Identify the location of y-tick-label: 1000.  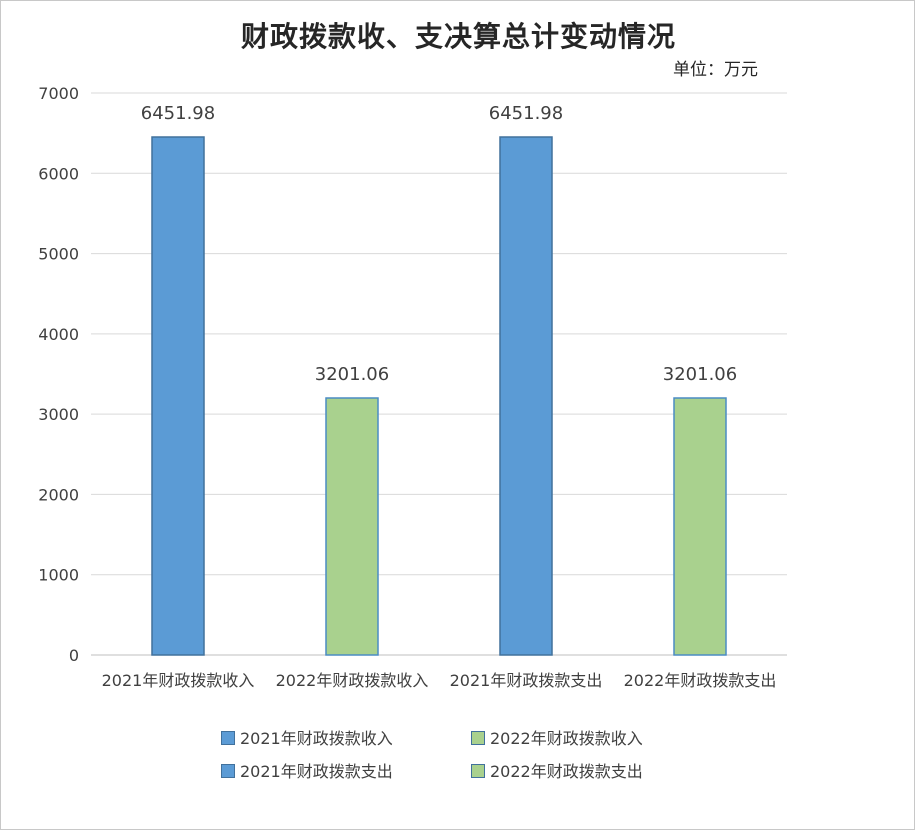
(58, 575).